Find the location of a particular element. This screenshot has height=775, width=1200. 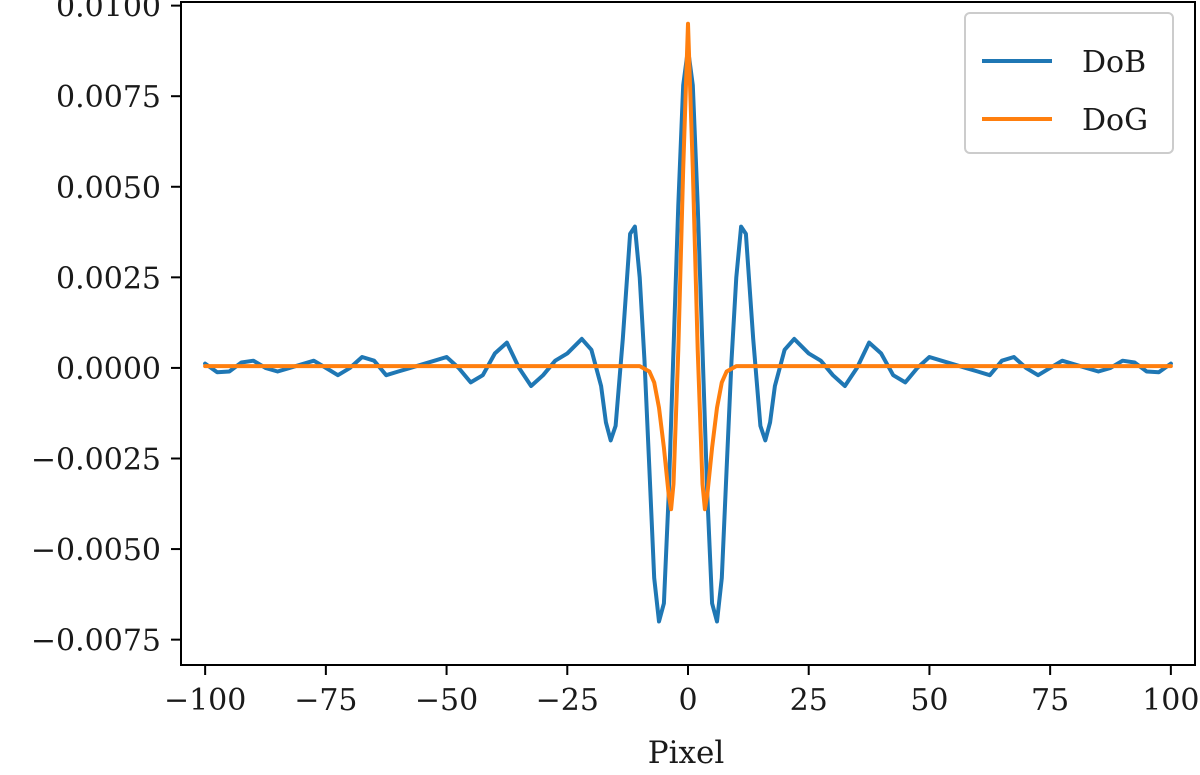

y-tick-label: 0.0075 is located at coordinates (108, 97).